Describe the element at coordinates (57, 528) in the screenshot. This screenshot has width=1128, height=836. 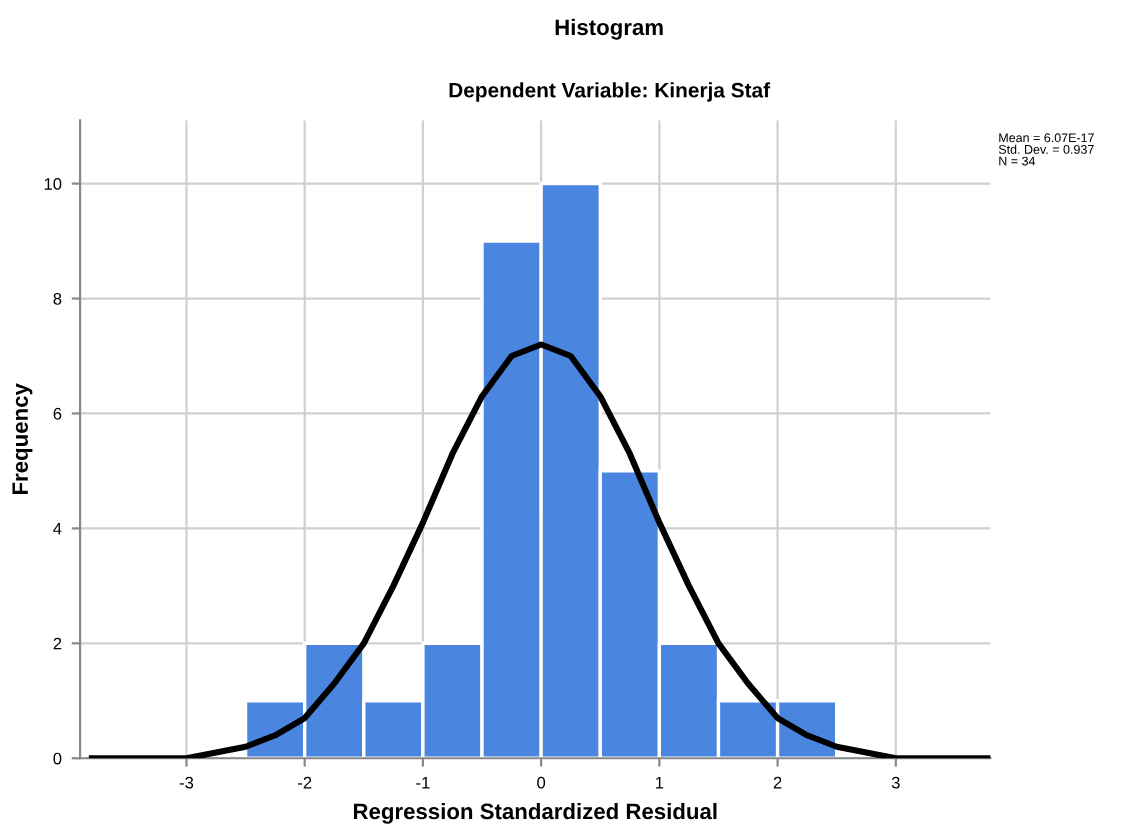
I see `y-tick-label: 4` at that location.